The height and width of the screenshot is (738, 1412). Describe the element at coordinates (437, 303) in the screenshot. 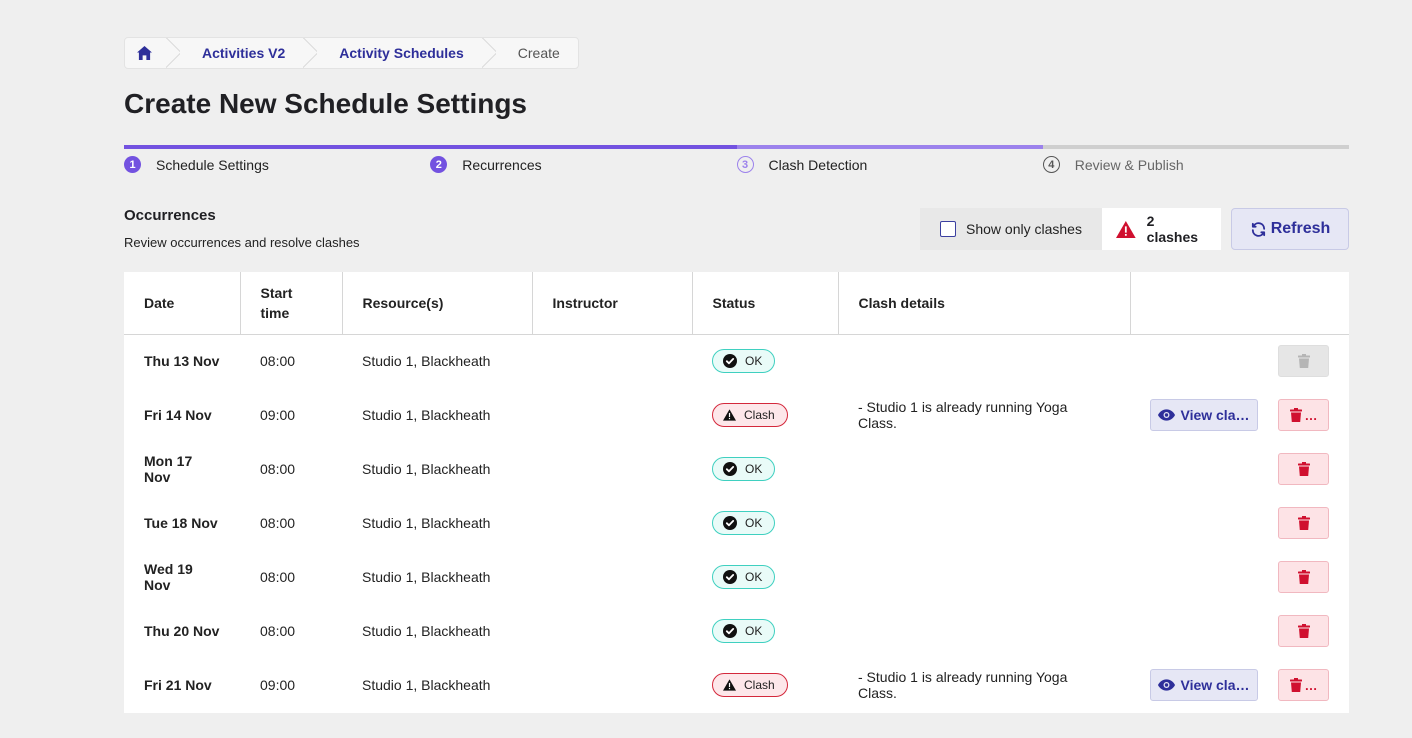

I see `column-header-resources: Resource(s)` at that location.